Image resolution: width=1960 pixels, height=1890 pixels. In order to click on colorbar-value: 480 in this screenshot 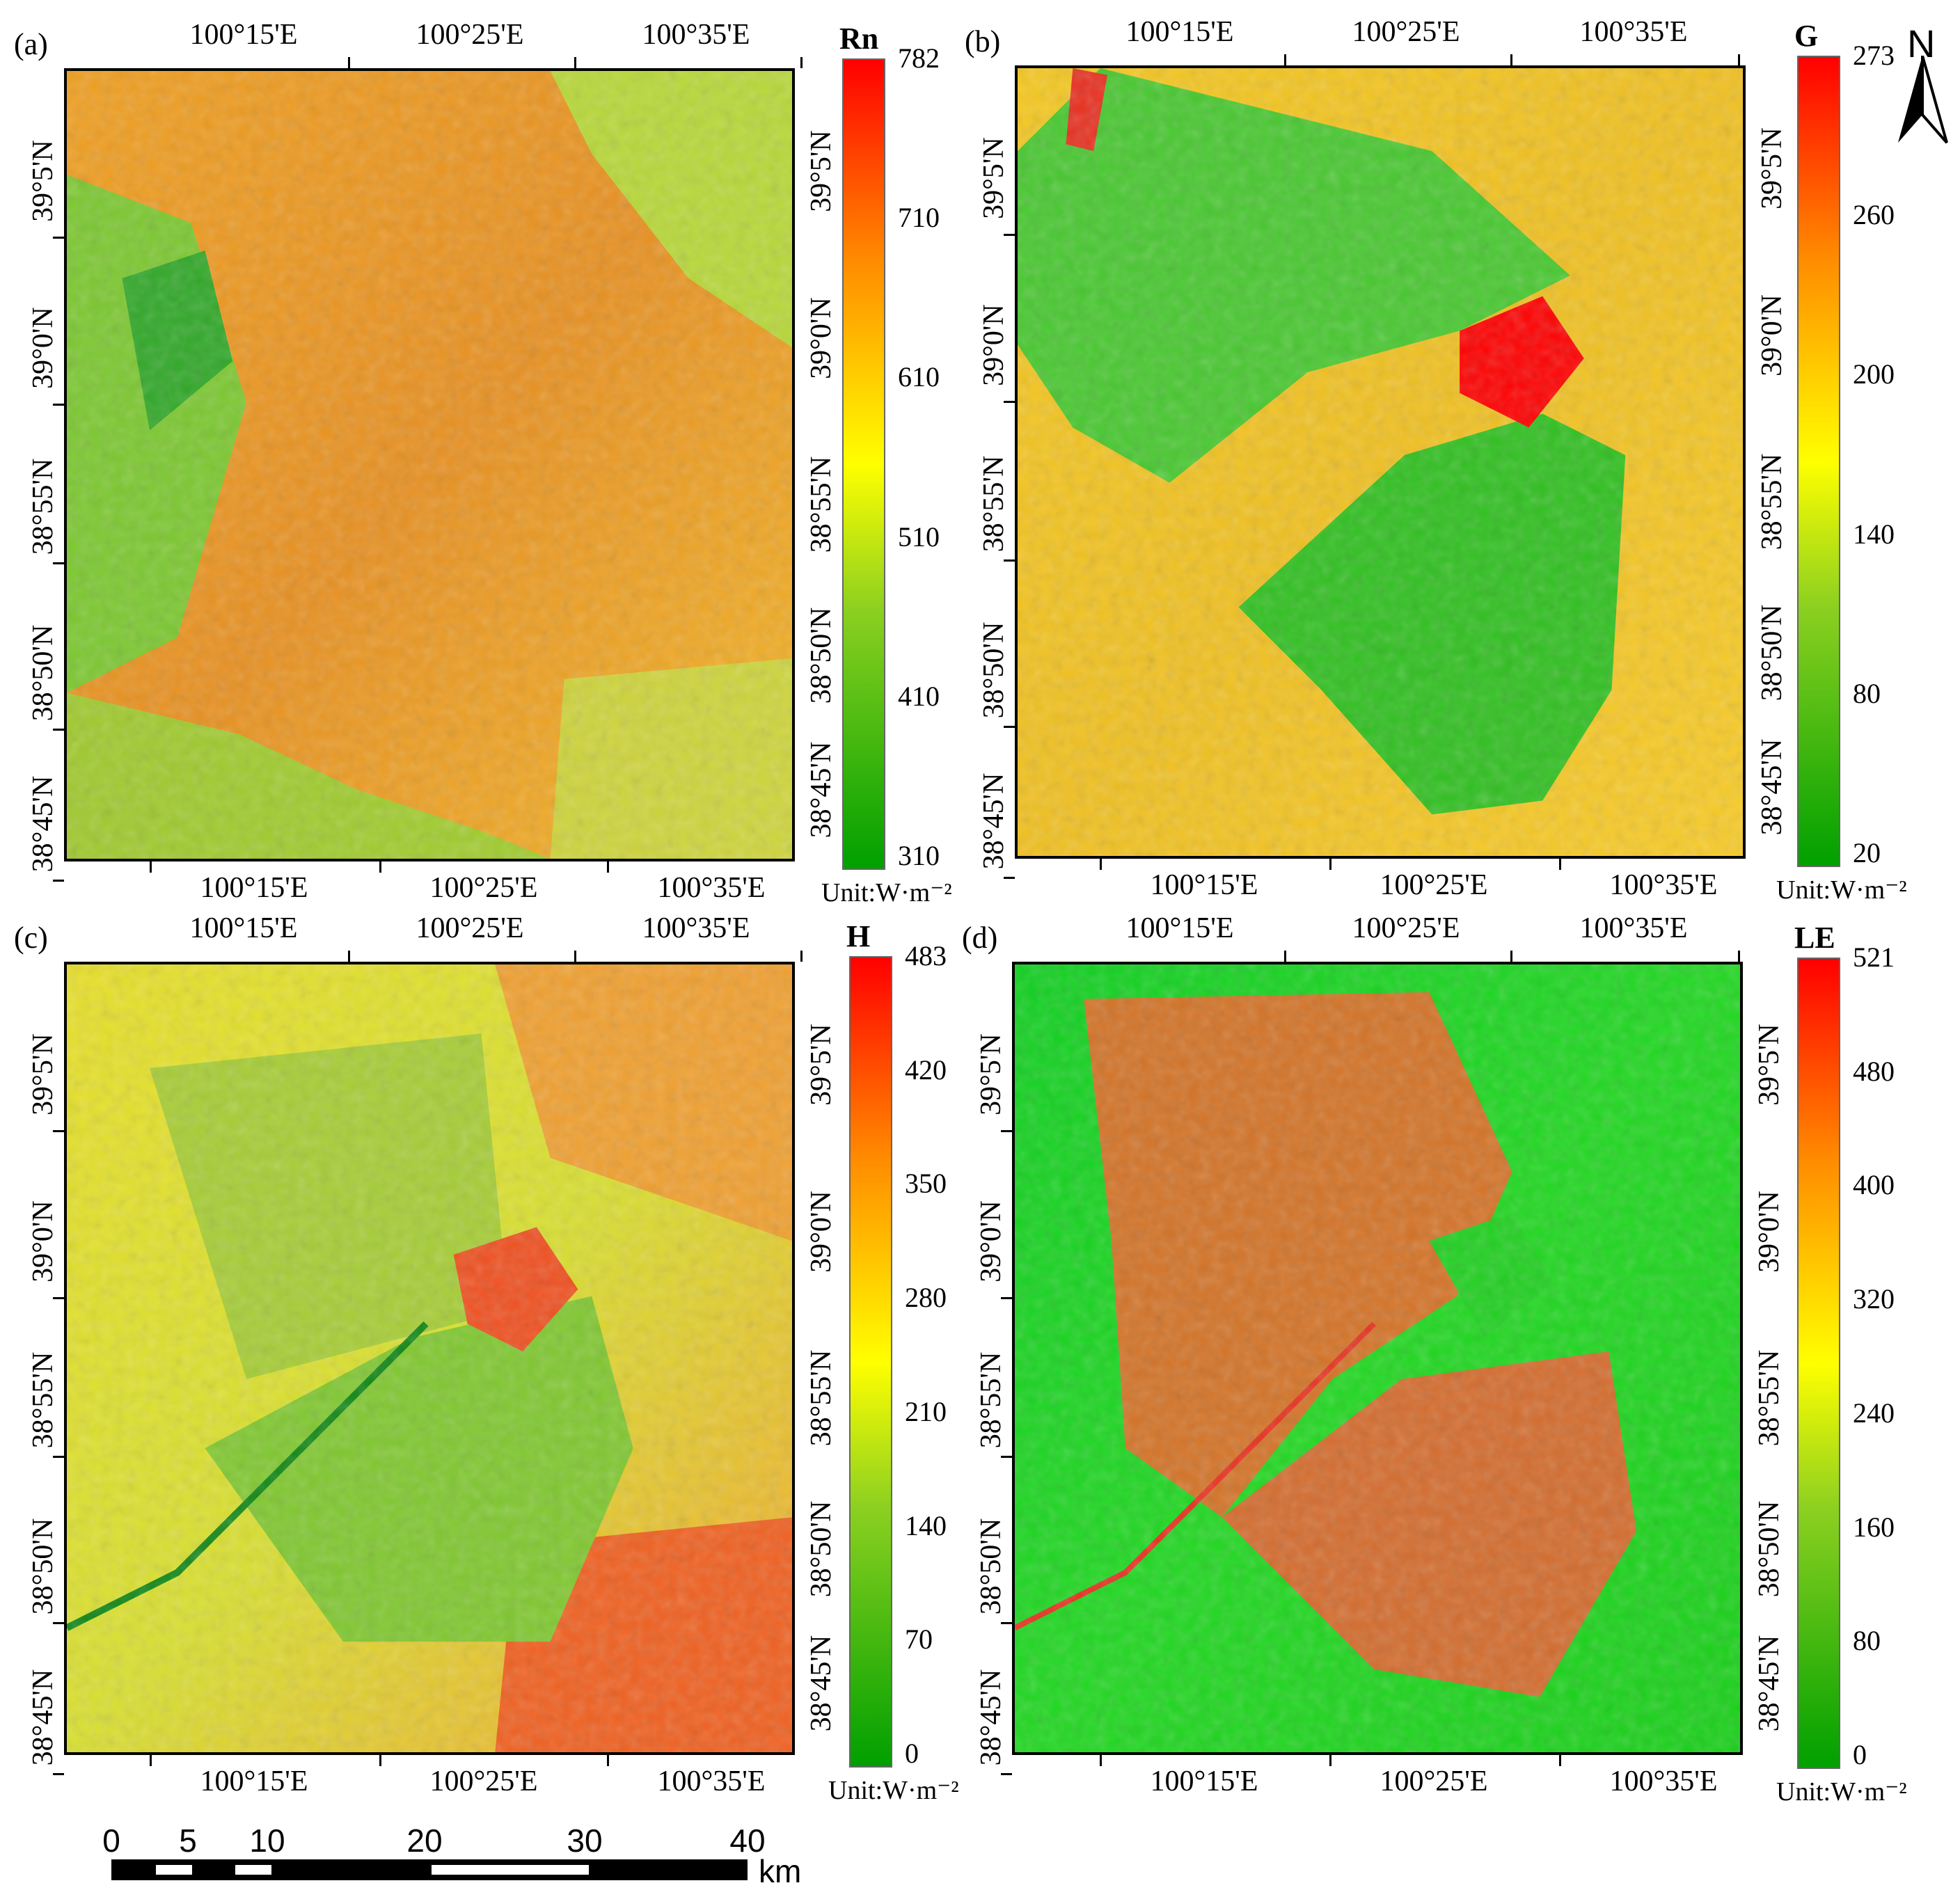, I will do `click(1874, 1071)`.